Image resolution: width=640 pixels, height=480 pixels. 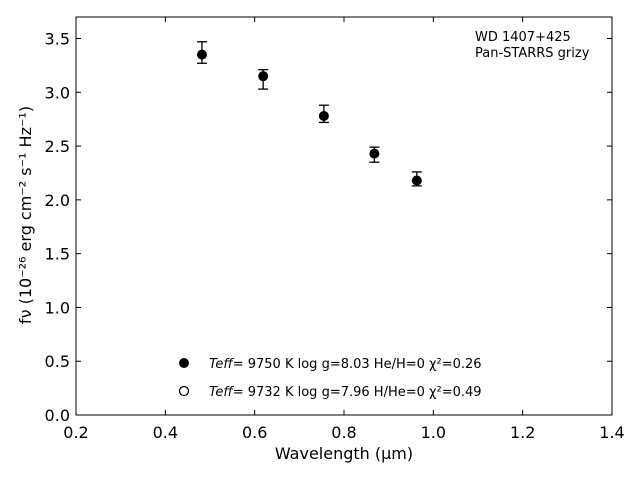 I want to click on x-tick-label: 0.2, so click(x=75, y=432).